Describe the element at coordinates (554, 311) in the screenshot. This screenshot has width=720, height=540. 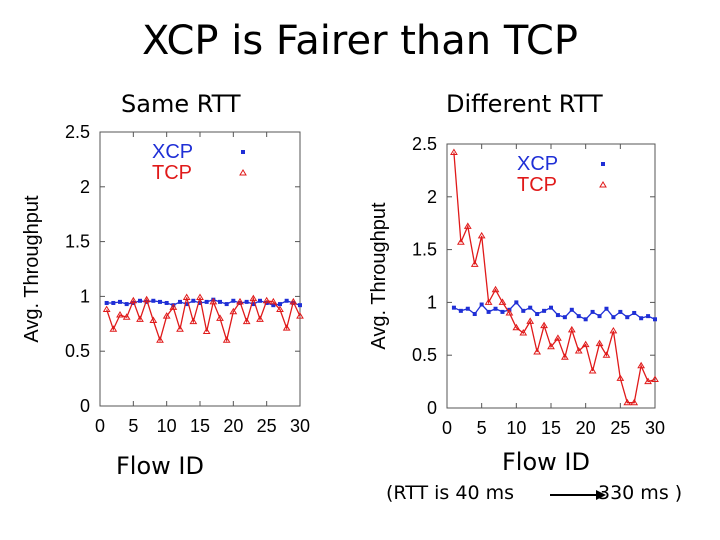
I see `series-line-xcp` at that location.